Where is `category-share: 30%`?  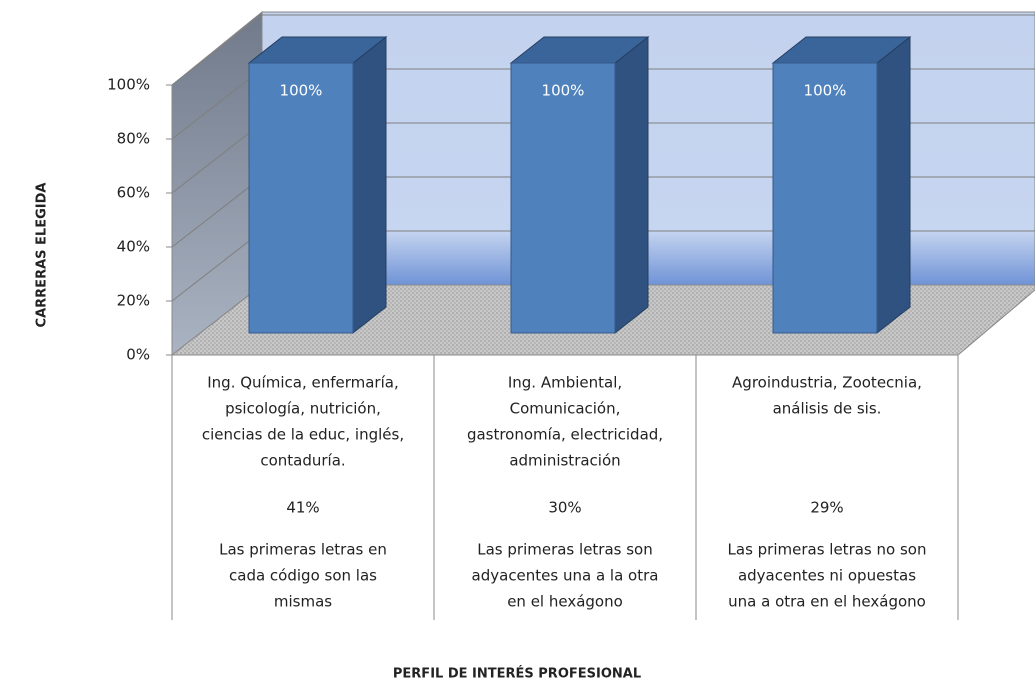
category-share: 30% is located at coordinates (564, 508).